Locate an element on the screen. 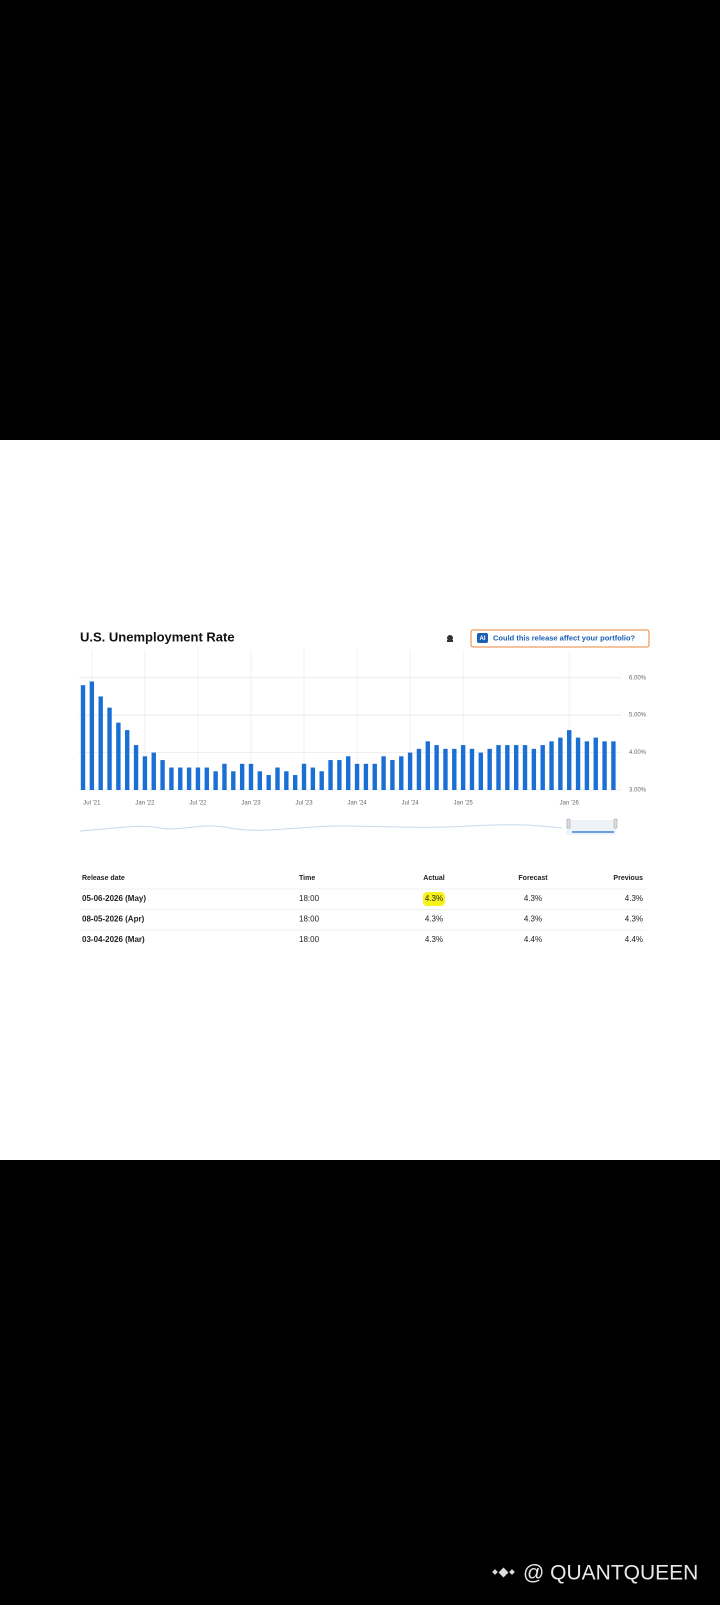  ai-badge: AI is located at coordinates (483, 639).